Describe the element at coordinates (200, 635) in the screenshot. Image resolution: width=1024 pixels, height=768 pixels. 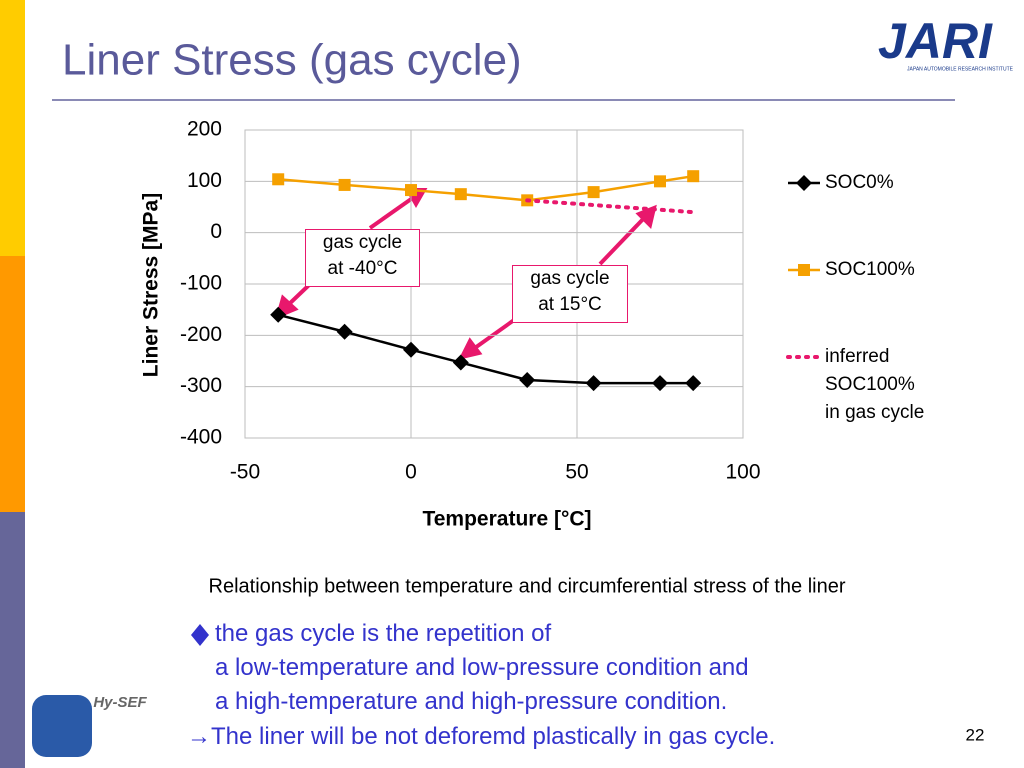
I see `bullet-marker` at that location.